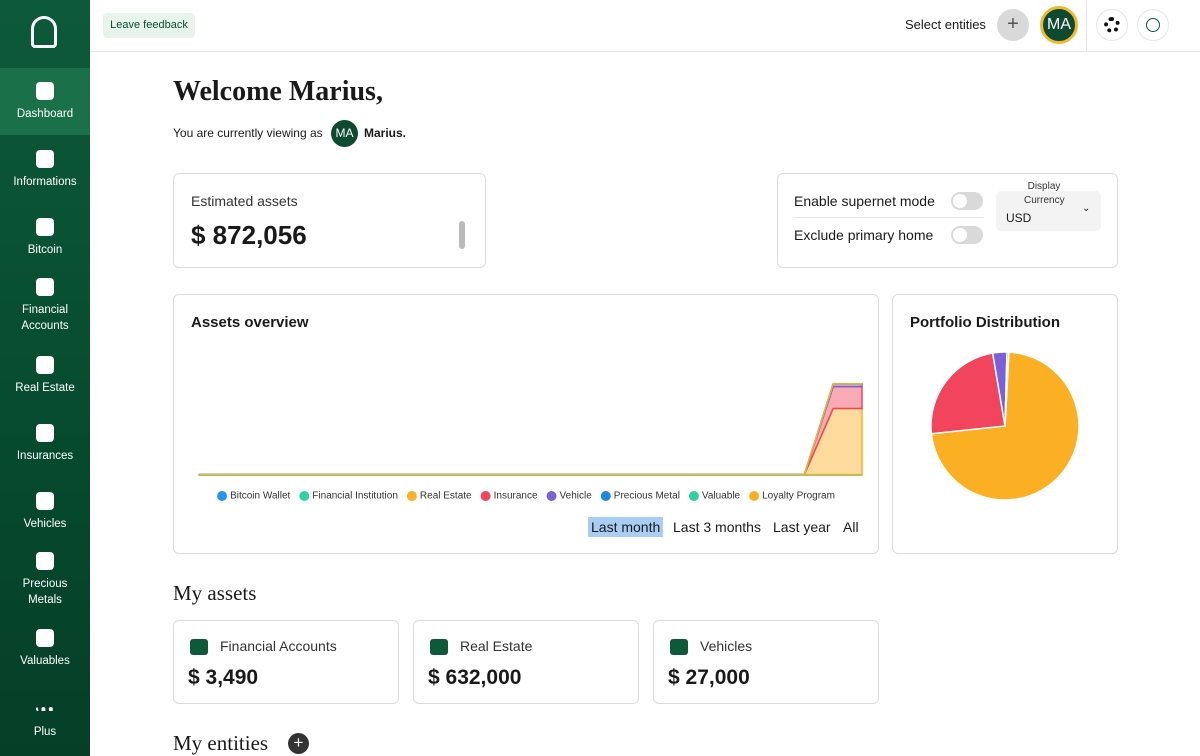  I want to click on primary-home-toggle, so click(967, 235).